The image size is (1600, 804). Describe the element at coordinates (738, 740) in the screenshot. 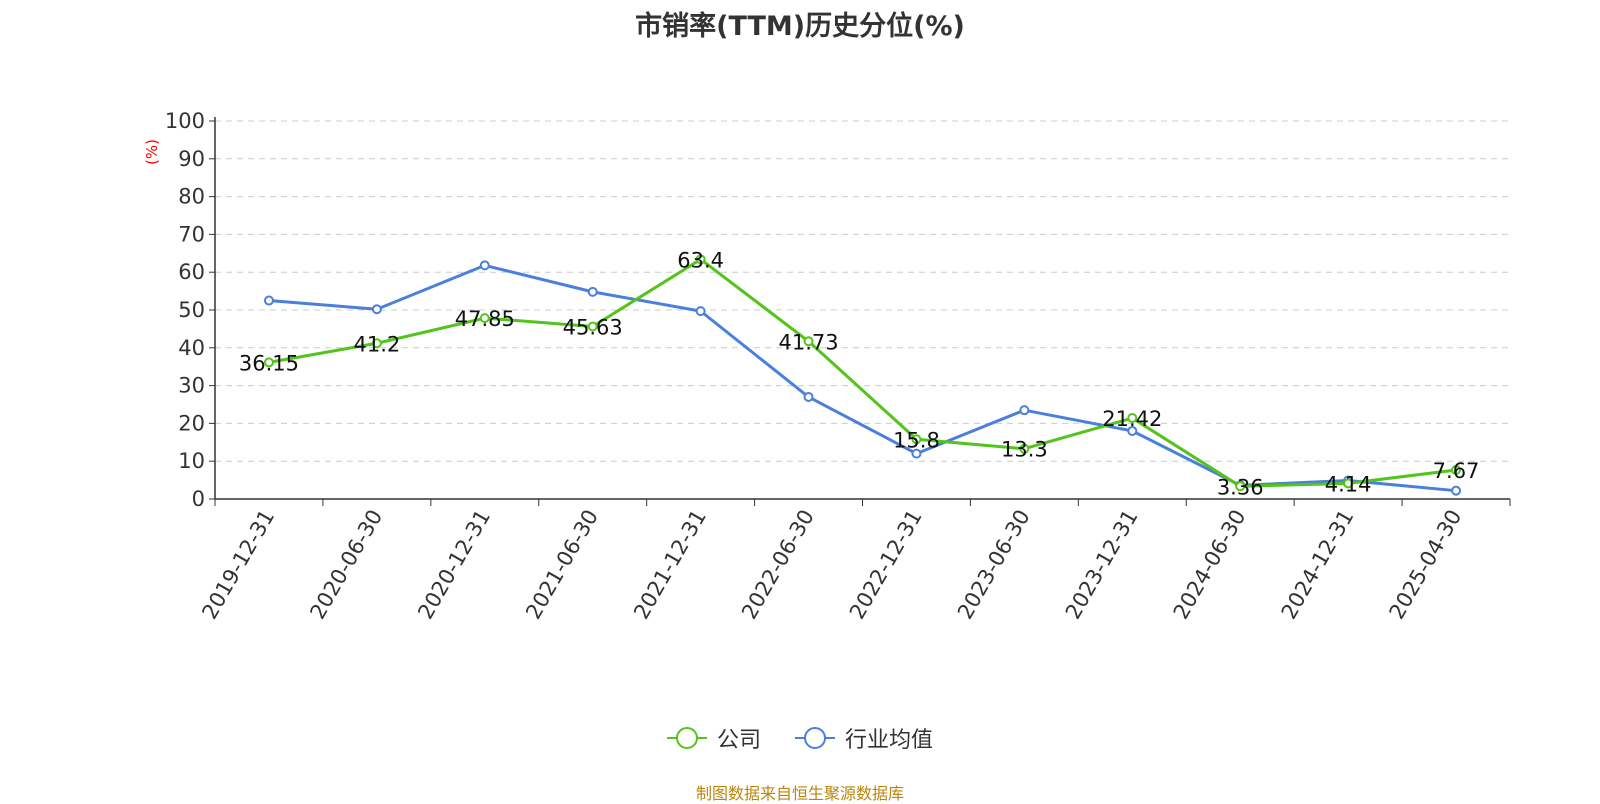

I see `legend-label-company: 公司` at that location.